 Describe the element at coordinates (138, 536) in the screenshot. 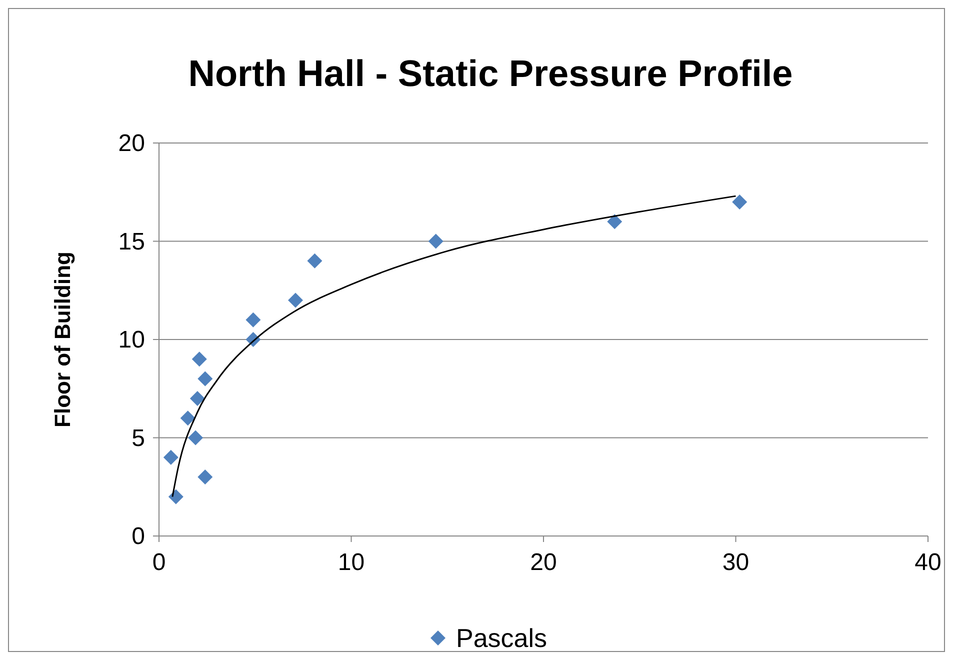

I see `y-tick-label: 0` at that location.